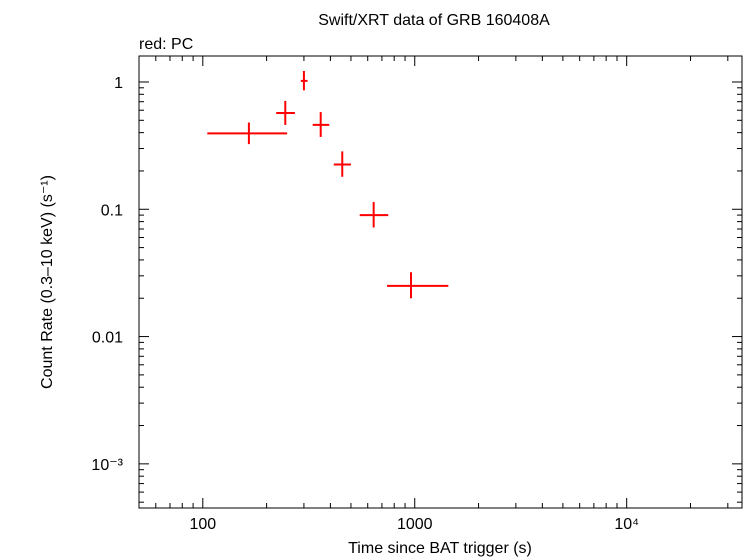 The width and height of the screenshot is (746, 558). I want to click on y-tick-label: 1, so click(118, 83).